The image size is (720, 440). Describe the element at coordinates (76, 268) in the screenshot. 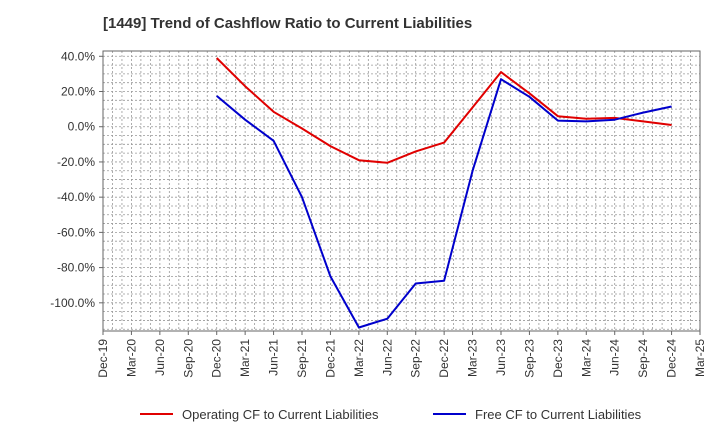

I see `y-tick-label: -80.0%` at that location.